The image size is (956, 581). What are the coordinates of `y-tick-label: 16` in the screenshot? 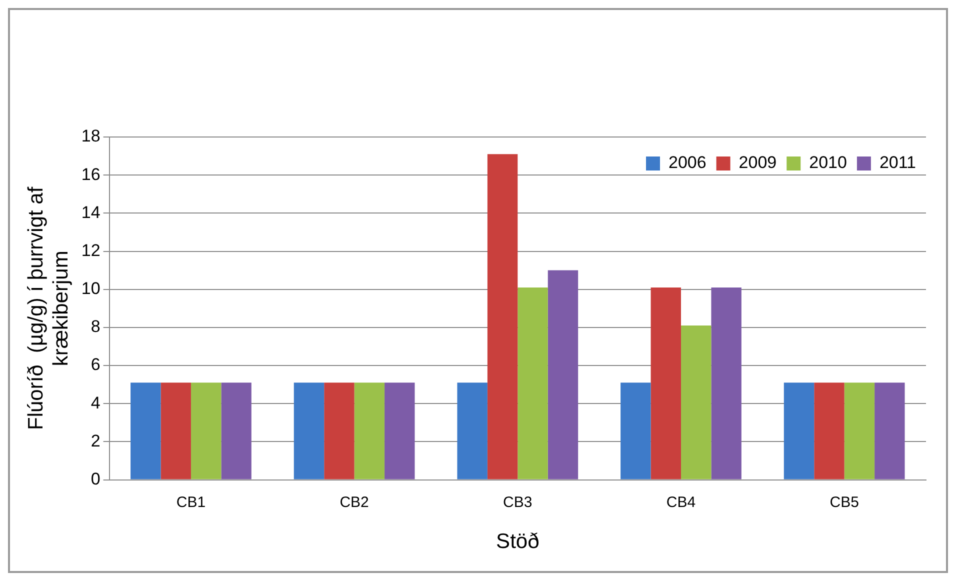 It's located at (90, 174).